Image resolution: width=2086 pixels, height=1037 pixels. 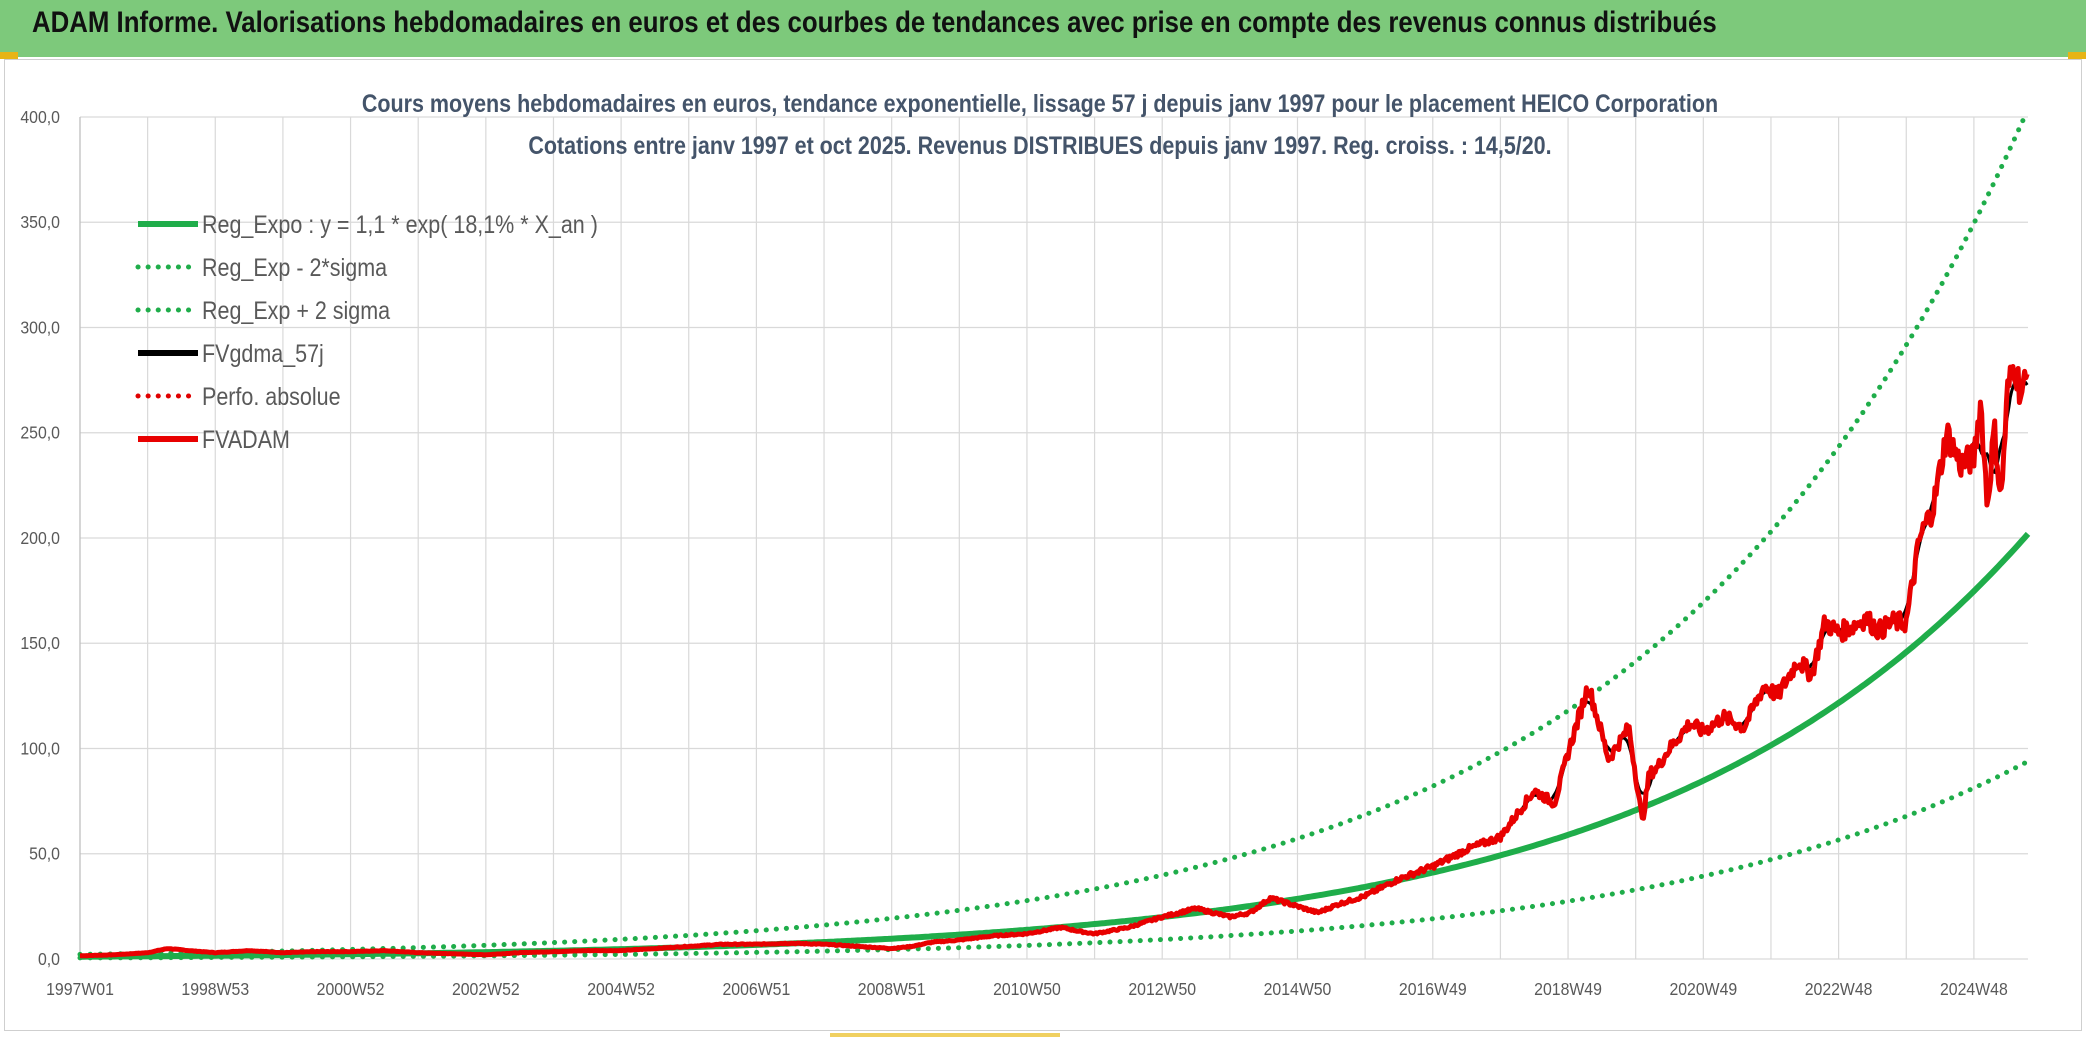 I want to click on x-tick-label: 2014W50, so click(x=1298, y=989).